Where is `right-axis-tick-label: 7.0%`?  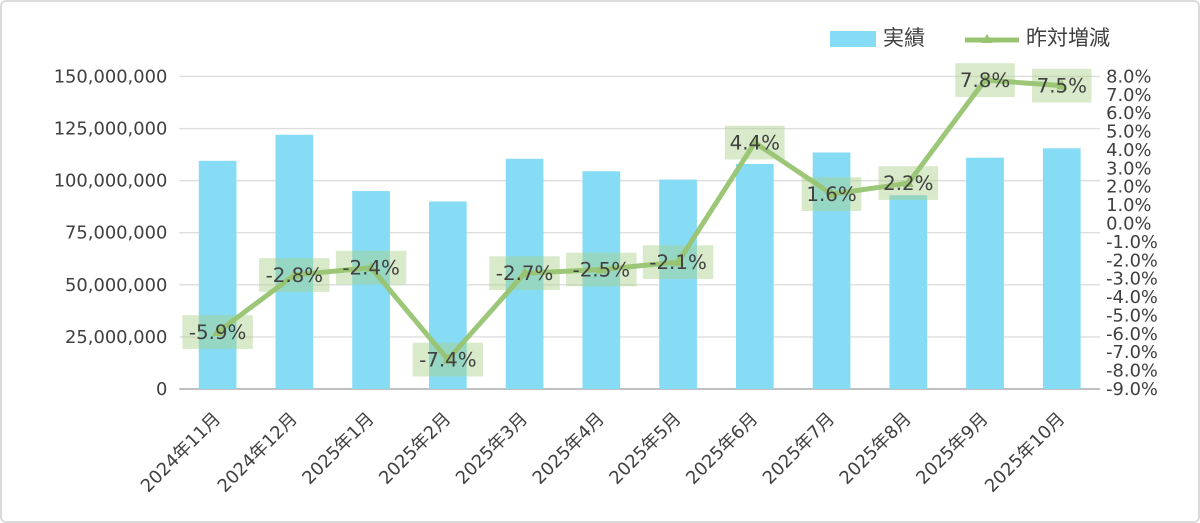 right-axis-tick-label: 7.0% is located at coordinates (1128, 95).